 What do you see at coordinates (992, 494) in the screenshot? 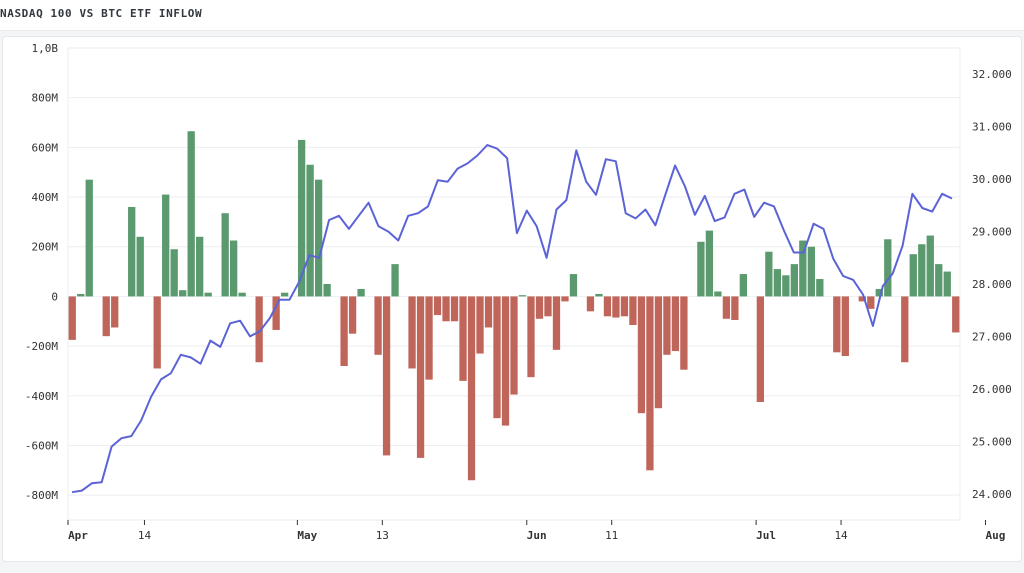
I see `right-tick-label: 24.000` at bounding box center [992, 494].